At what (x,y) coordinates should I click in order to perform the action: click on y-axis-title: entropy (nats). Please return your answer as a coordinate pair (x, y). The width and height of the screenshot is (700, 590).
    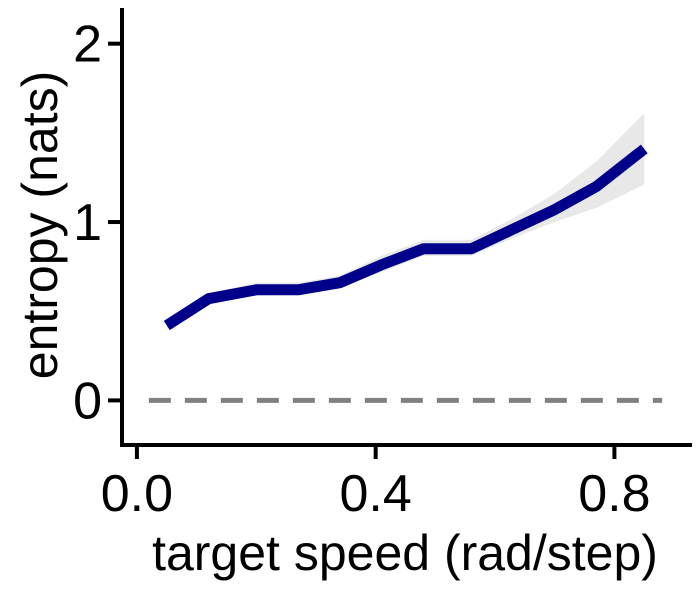
    Looking at the image, I should click on (40, 225).